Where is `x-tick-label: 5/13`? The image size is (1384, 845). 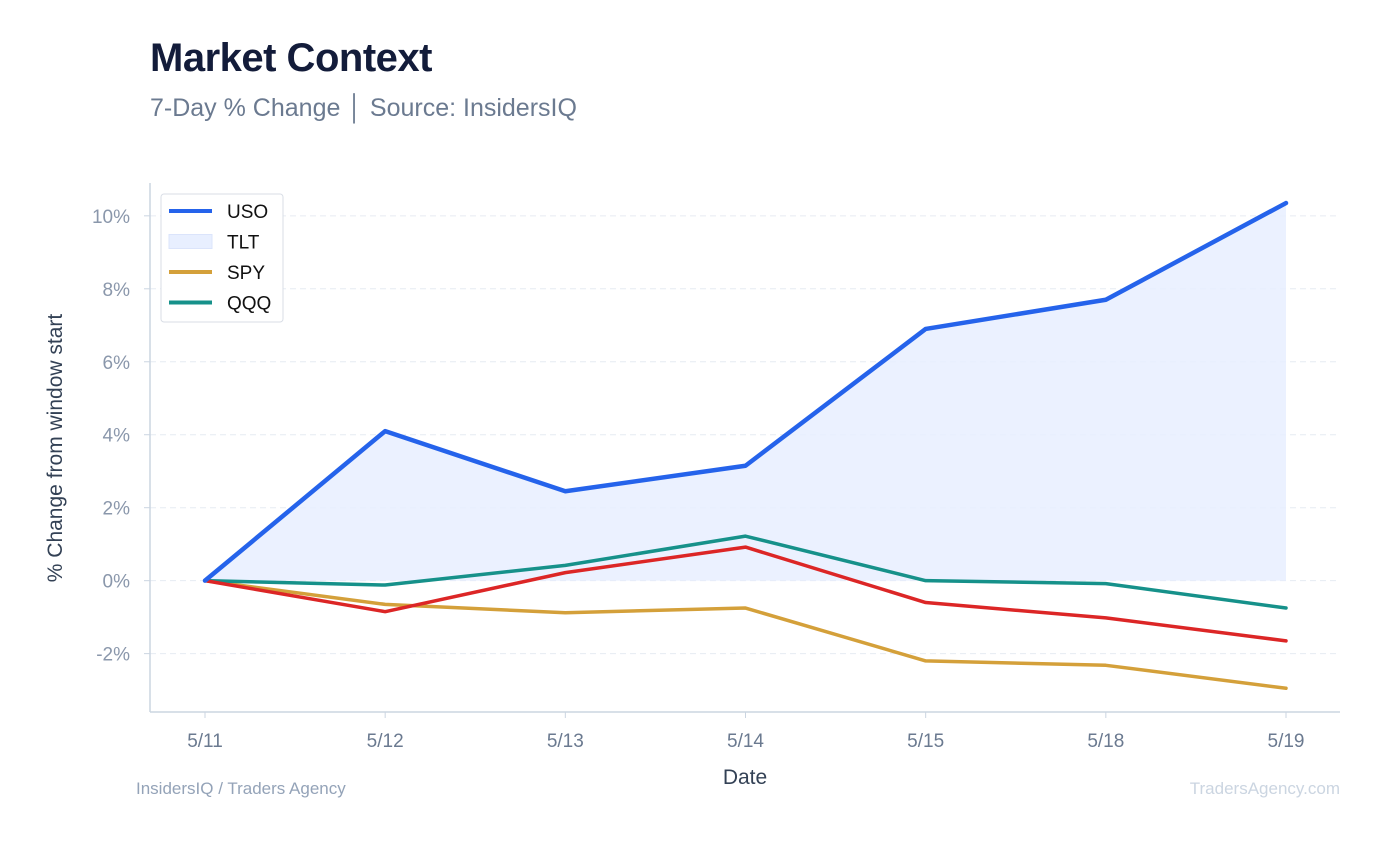
x-tick-label: 5/13 is located at coordinates (565, 741).